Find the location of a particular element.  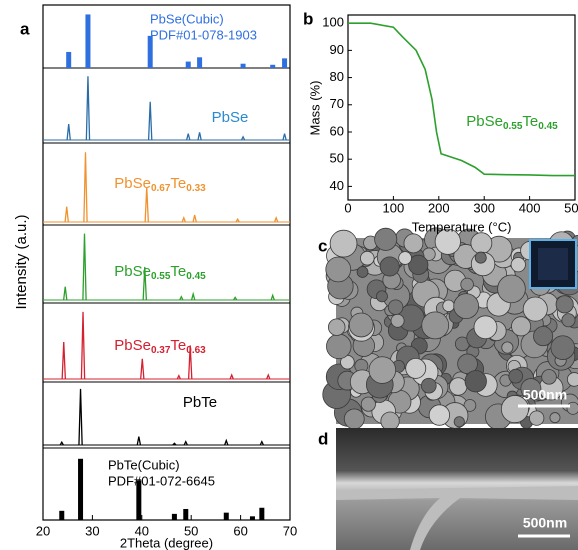

y-tick-label: 60 is located at coordinates (337, 130).